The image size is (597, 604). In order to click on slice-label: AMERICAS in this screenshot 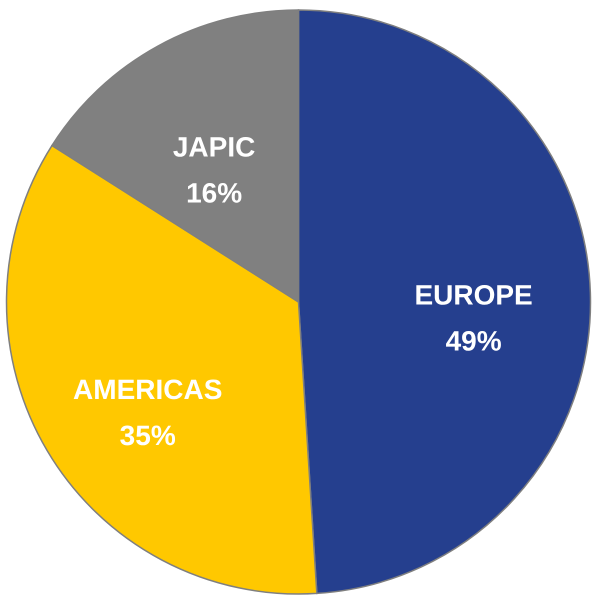, I will do `click(147, 390)`.